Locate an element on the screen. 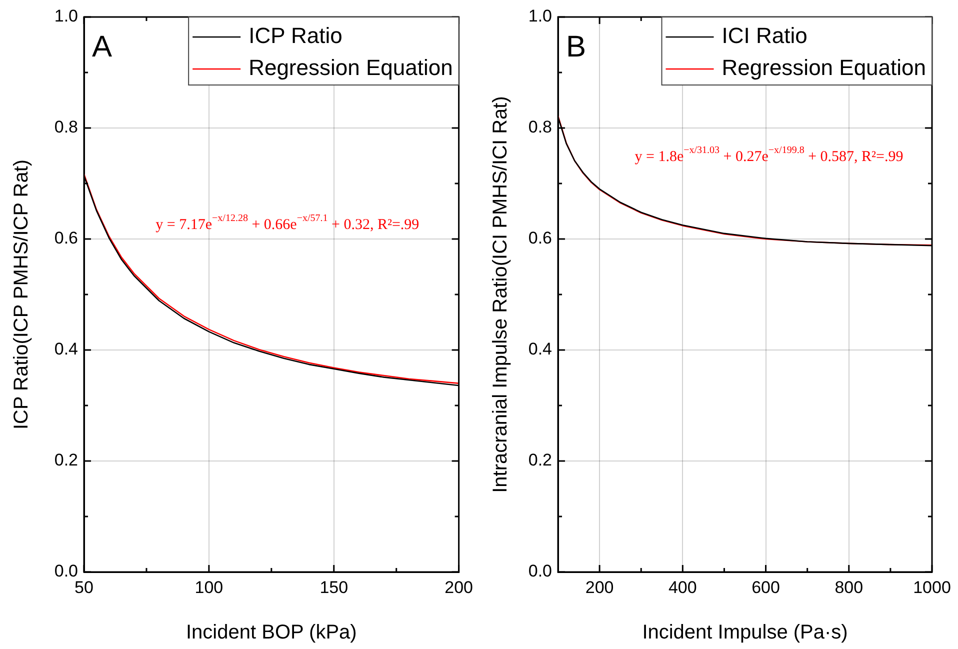  x-tick-label: 100 is located at coordinates (209, 587).